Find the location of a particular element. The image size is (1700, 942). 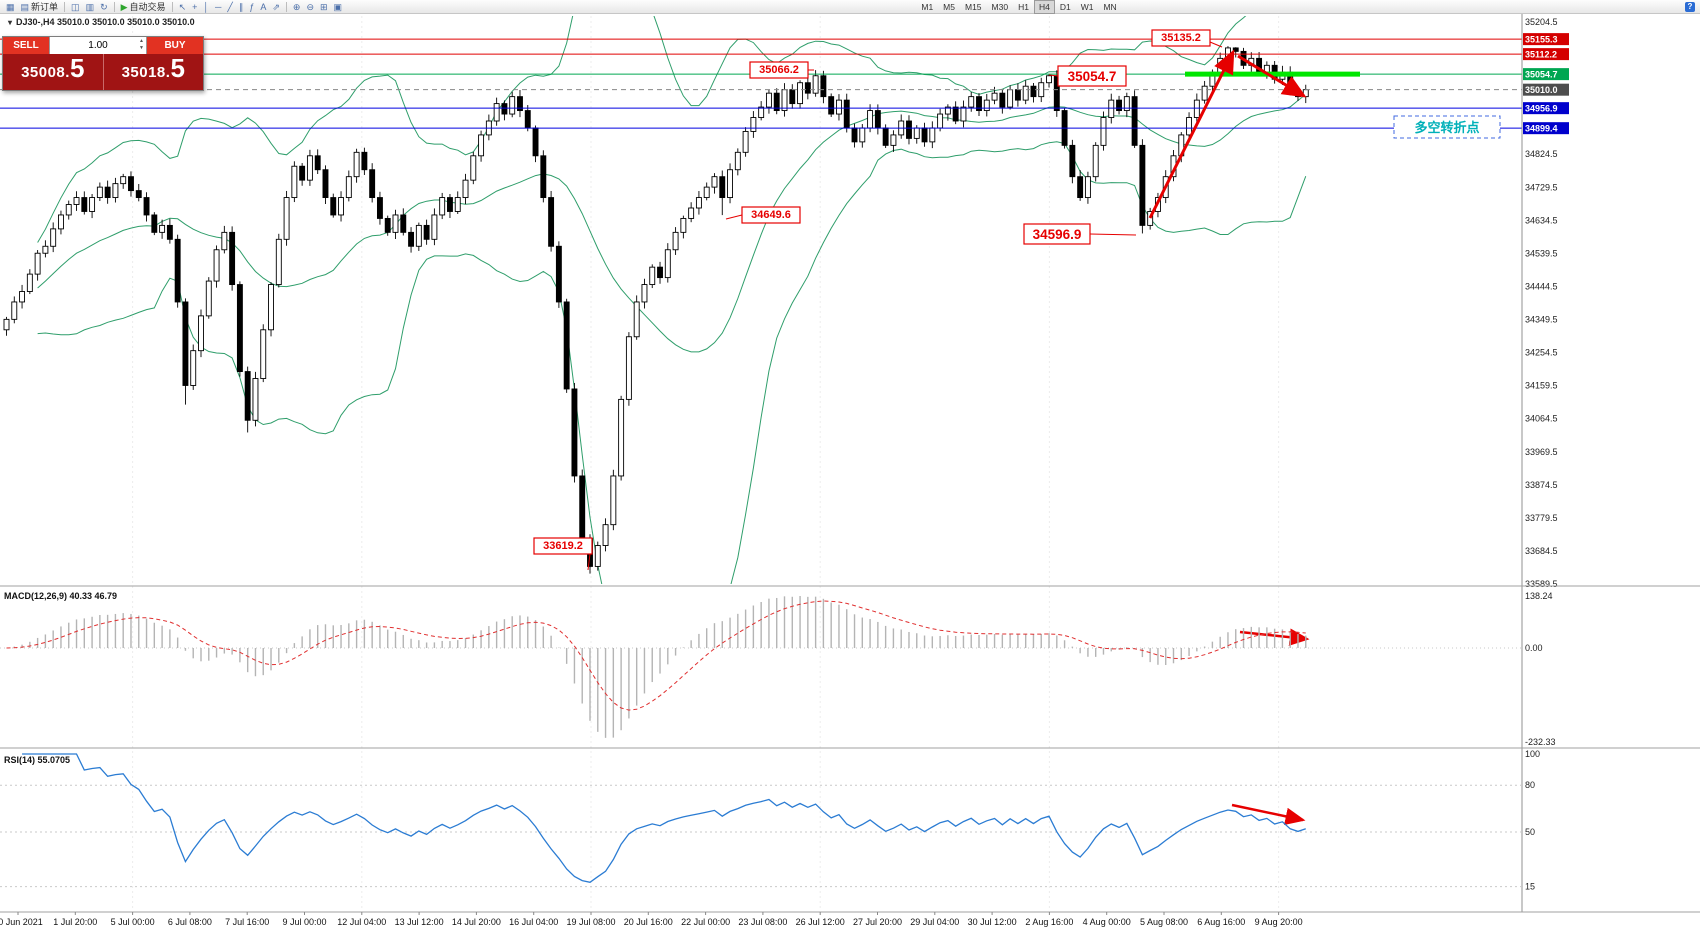

horizontal-line-icon: ─ is located at coordinates (218, 7).